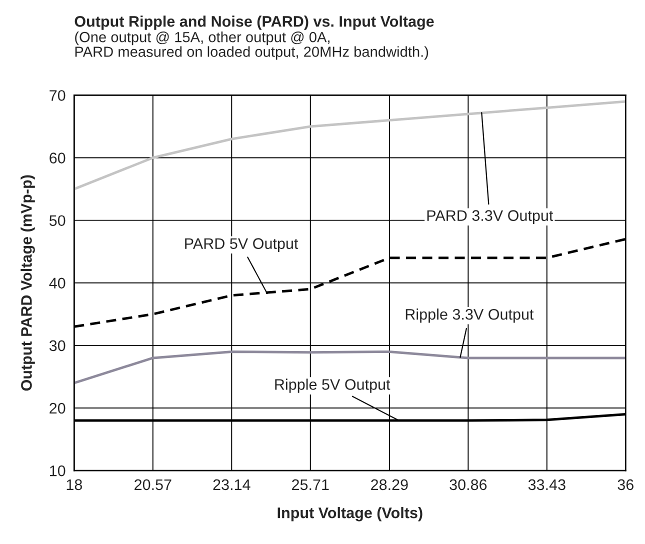 This screenshot has height=544, width=645. I want to click on y-axis-title: Output PARD Voltage (mVp-p), so click(27, 283).